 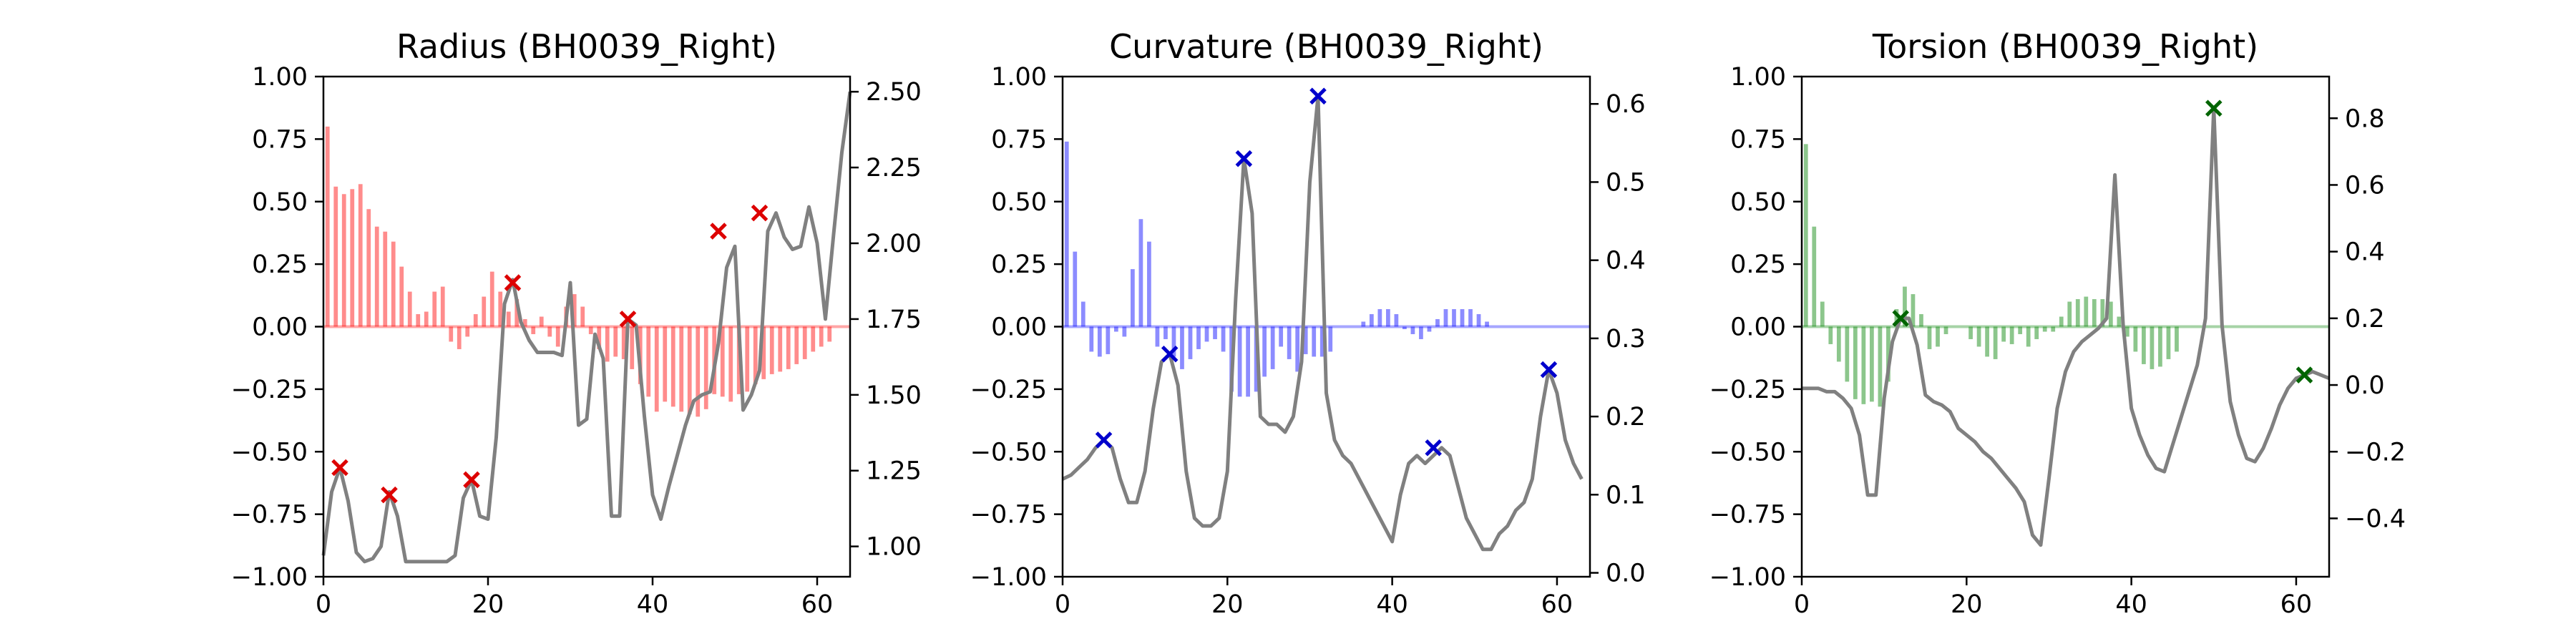 I want to click on y-tick-label: 1.00, so click(x=1019, y=77).